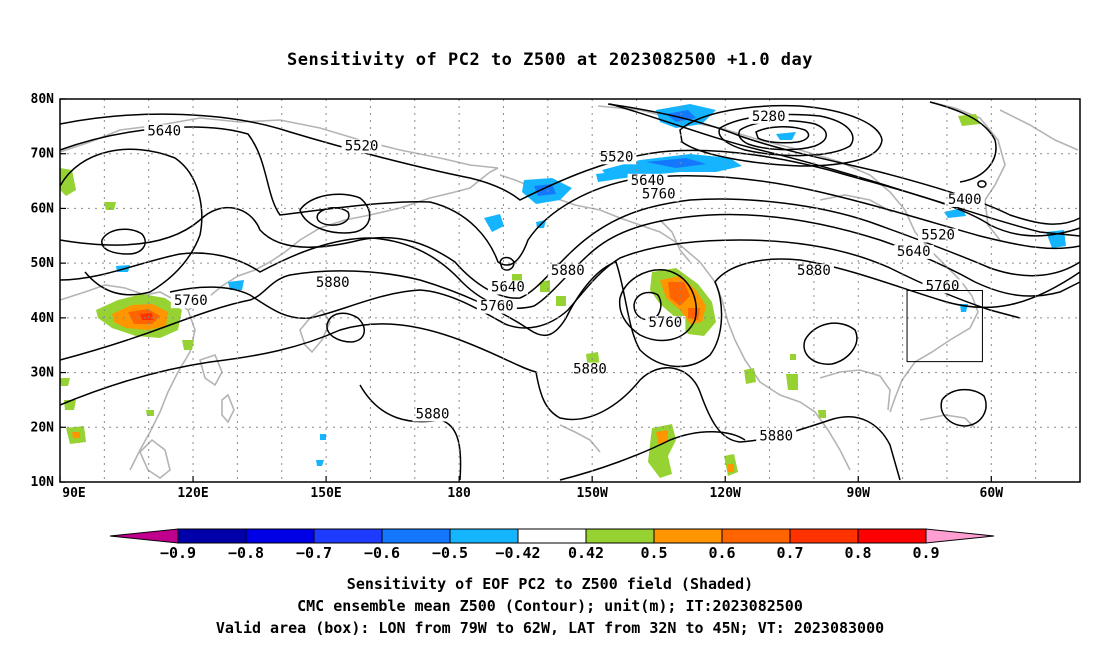  What do you see at coordinates (73, 493) in the screenshot?
I see `lon-tick-label: 90E` at bounding box center [73, 493].